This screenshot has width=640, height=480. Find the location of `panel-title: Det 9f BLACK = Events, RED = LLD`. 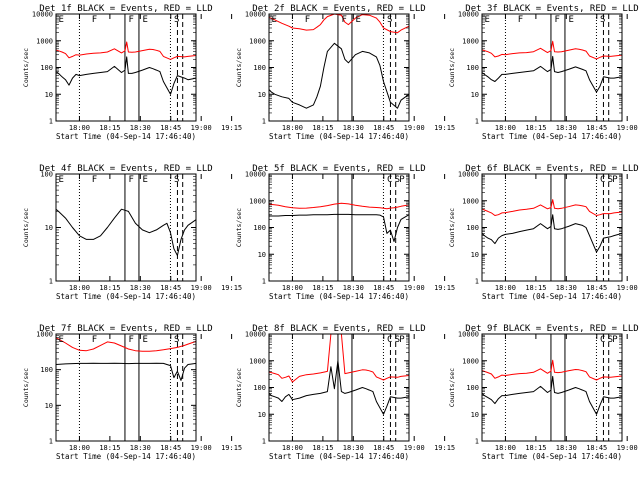

panel-title: Det 9f BLACK = Events, RED = LLD is located at coordinates (551, 329).